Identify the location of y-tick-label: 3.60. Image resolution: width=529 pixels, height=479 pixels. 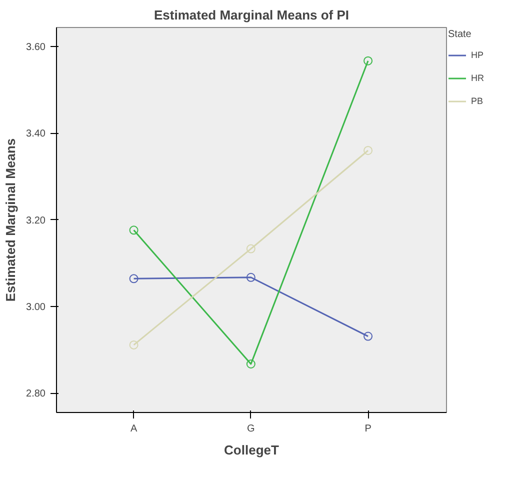
(36, 48).